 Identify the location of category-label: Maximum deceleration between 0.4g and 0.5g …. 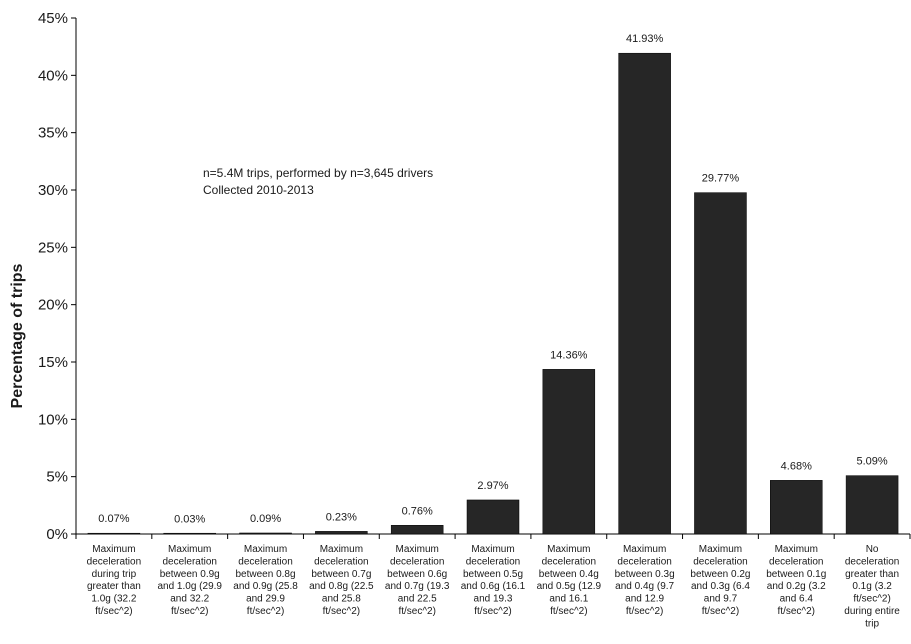
(569, 580).